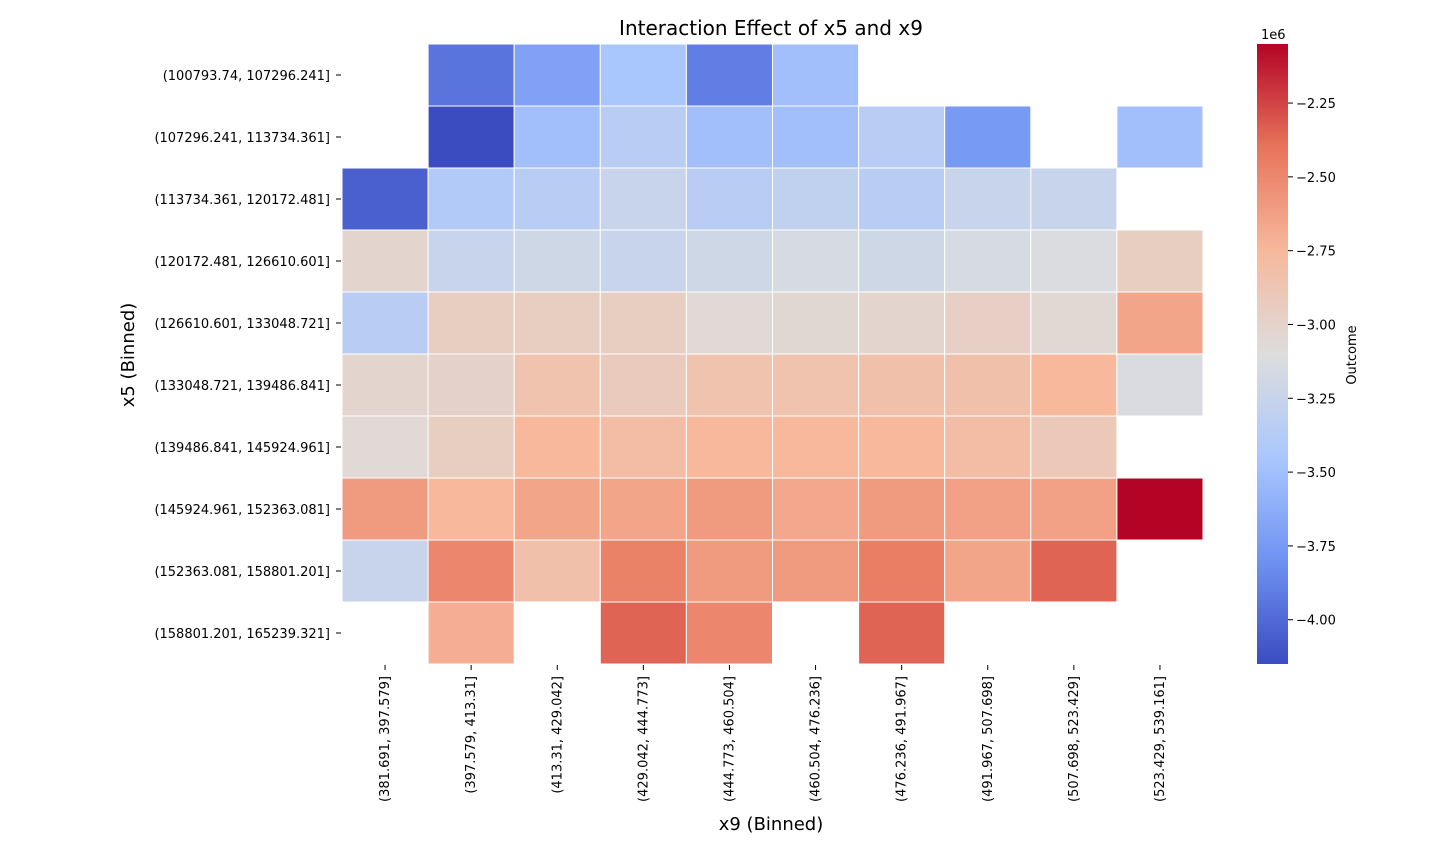 The height and width of the screenshot is (864, 1440). I want to click on y-tick-label: (100793.74, 107296.241], so click(246, 76).